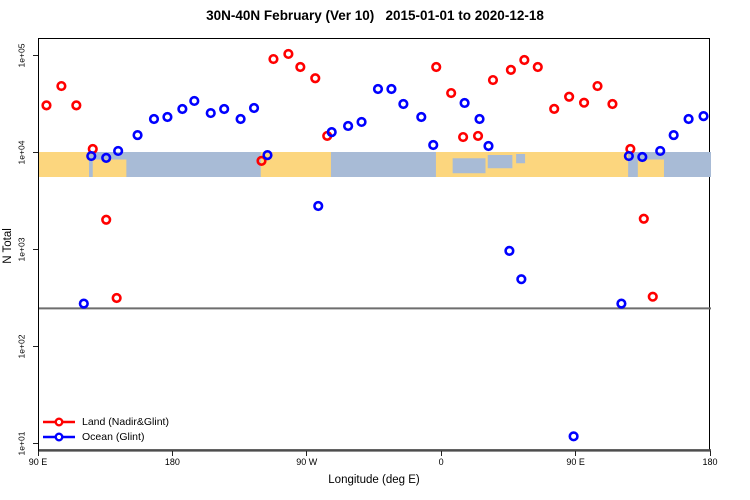  I want to click on y-tick-label: 1e+05, so click(21, 55).